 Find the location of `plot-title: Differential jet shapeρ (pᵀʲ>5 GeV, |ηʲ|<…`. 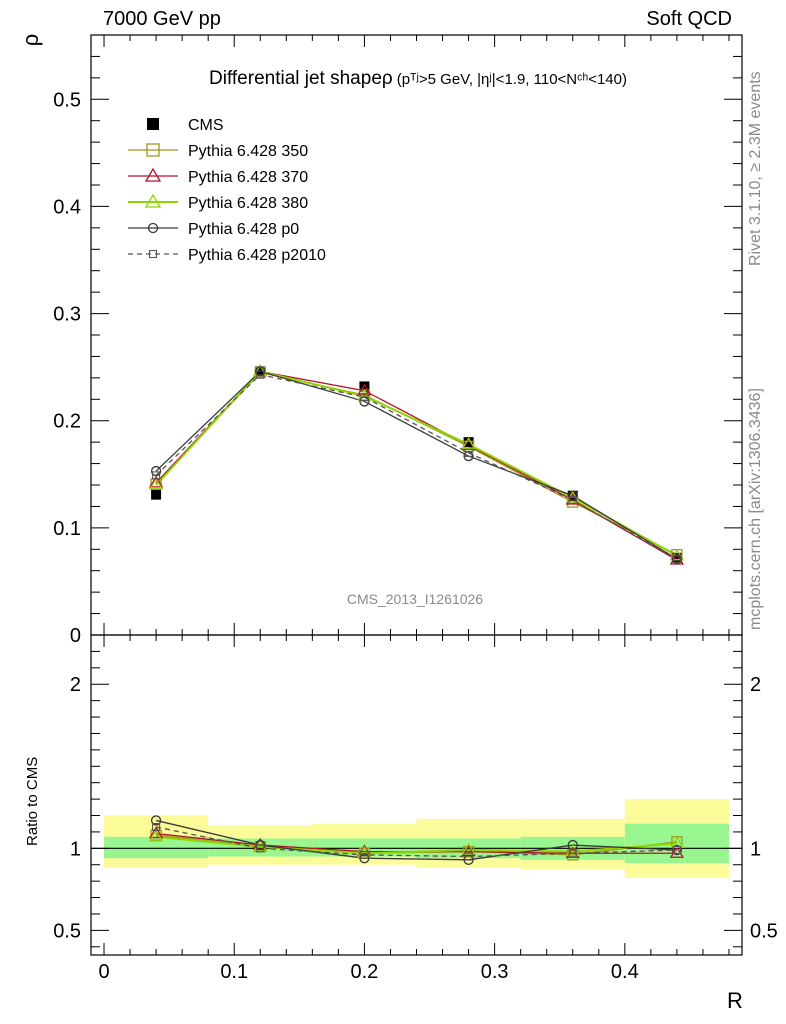

plot-title: Differential jet shapeρ (pᵀʲ>5 GeV, |ηʲ|<… is located at coordinates (418, 78).